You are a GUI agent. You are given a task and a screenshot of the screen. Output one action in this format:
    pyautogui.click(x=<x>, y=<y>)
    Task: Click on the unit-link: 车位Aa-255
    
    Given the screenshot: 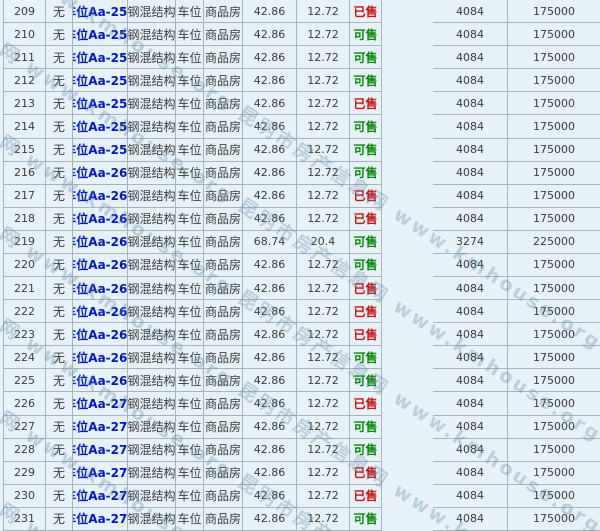 What is the action you would take?
    pyautogui.click(x=100, y=57)
    